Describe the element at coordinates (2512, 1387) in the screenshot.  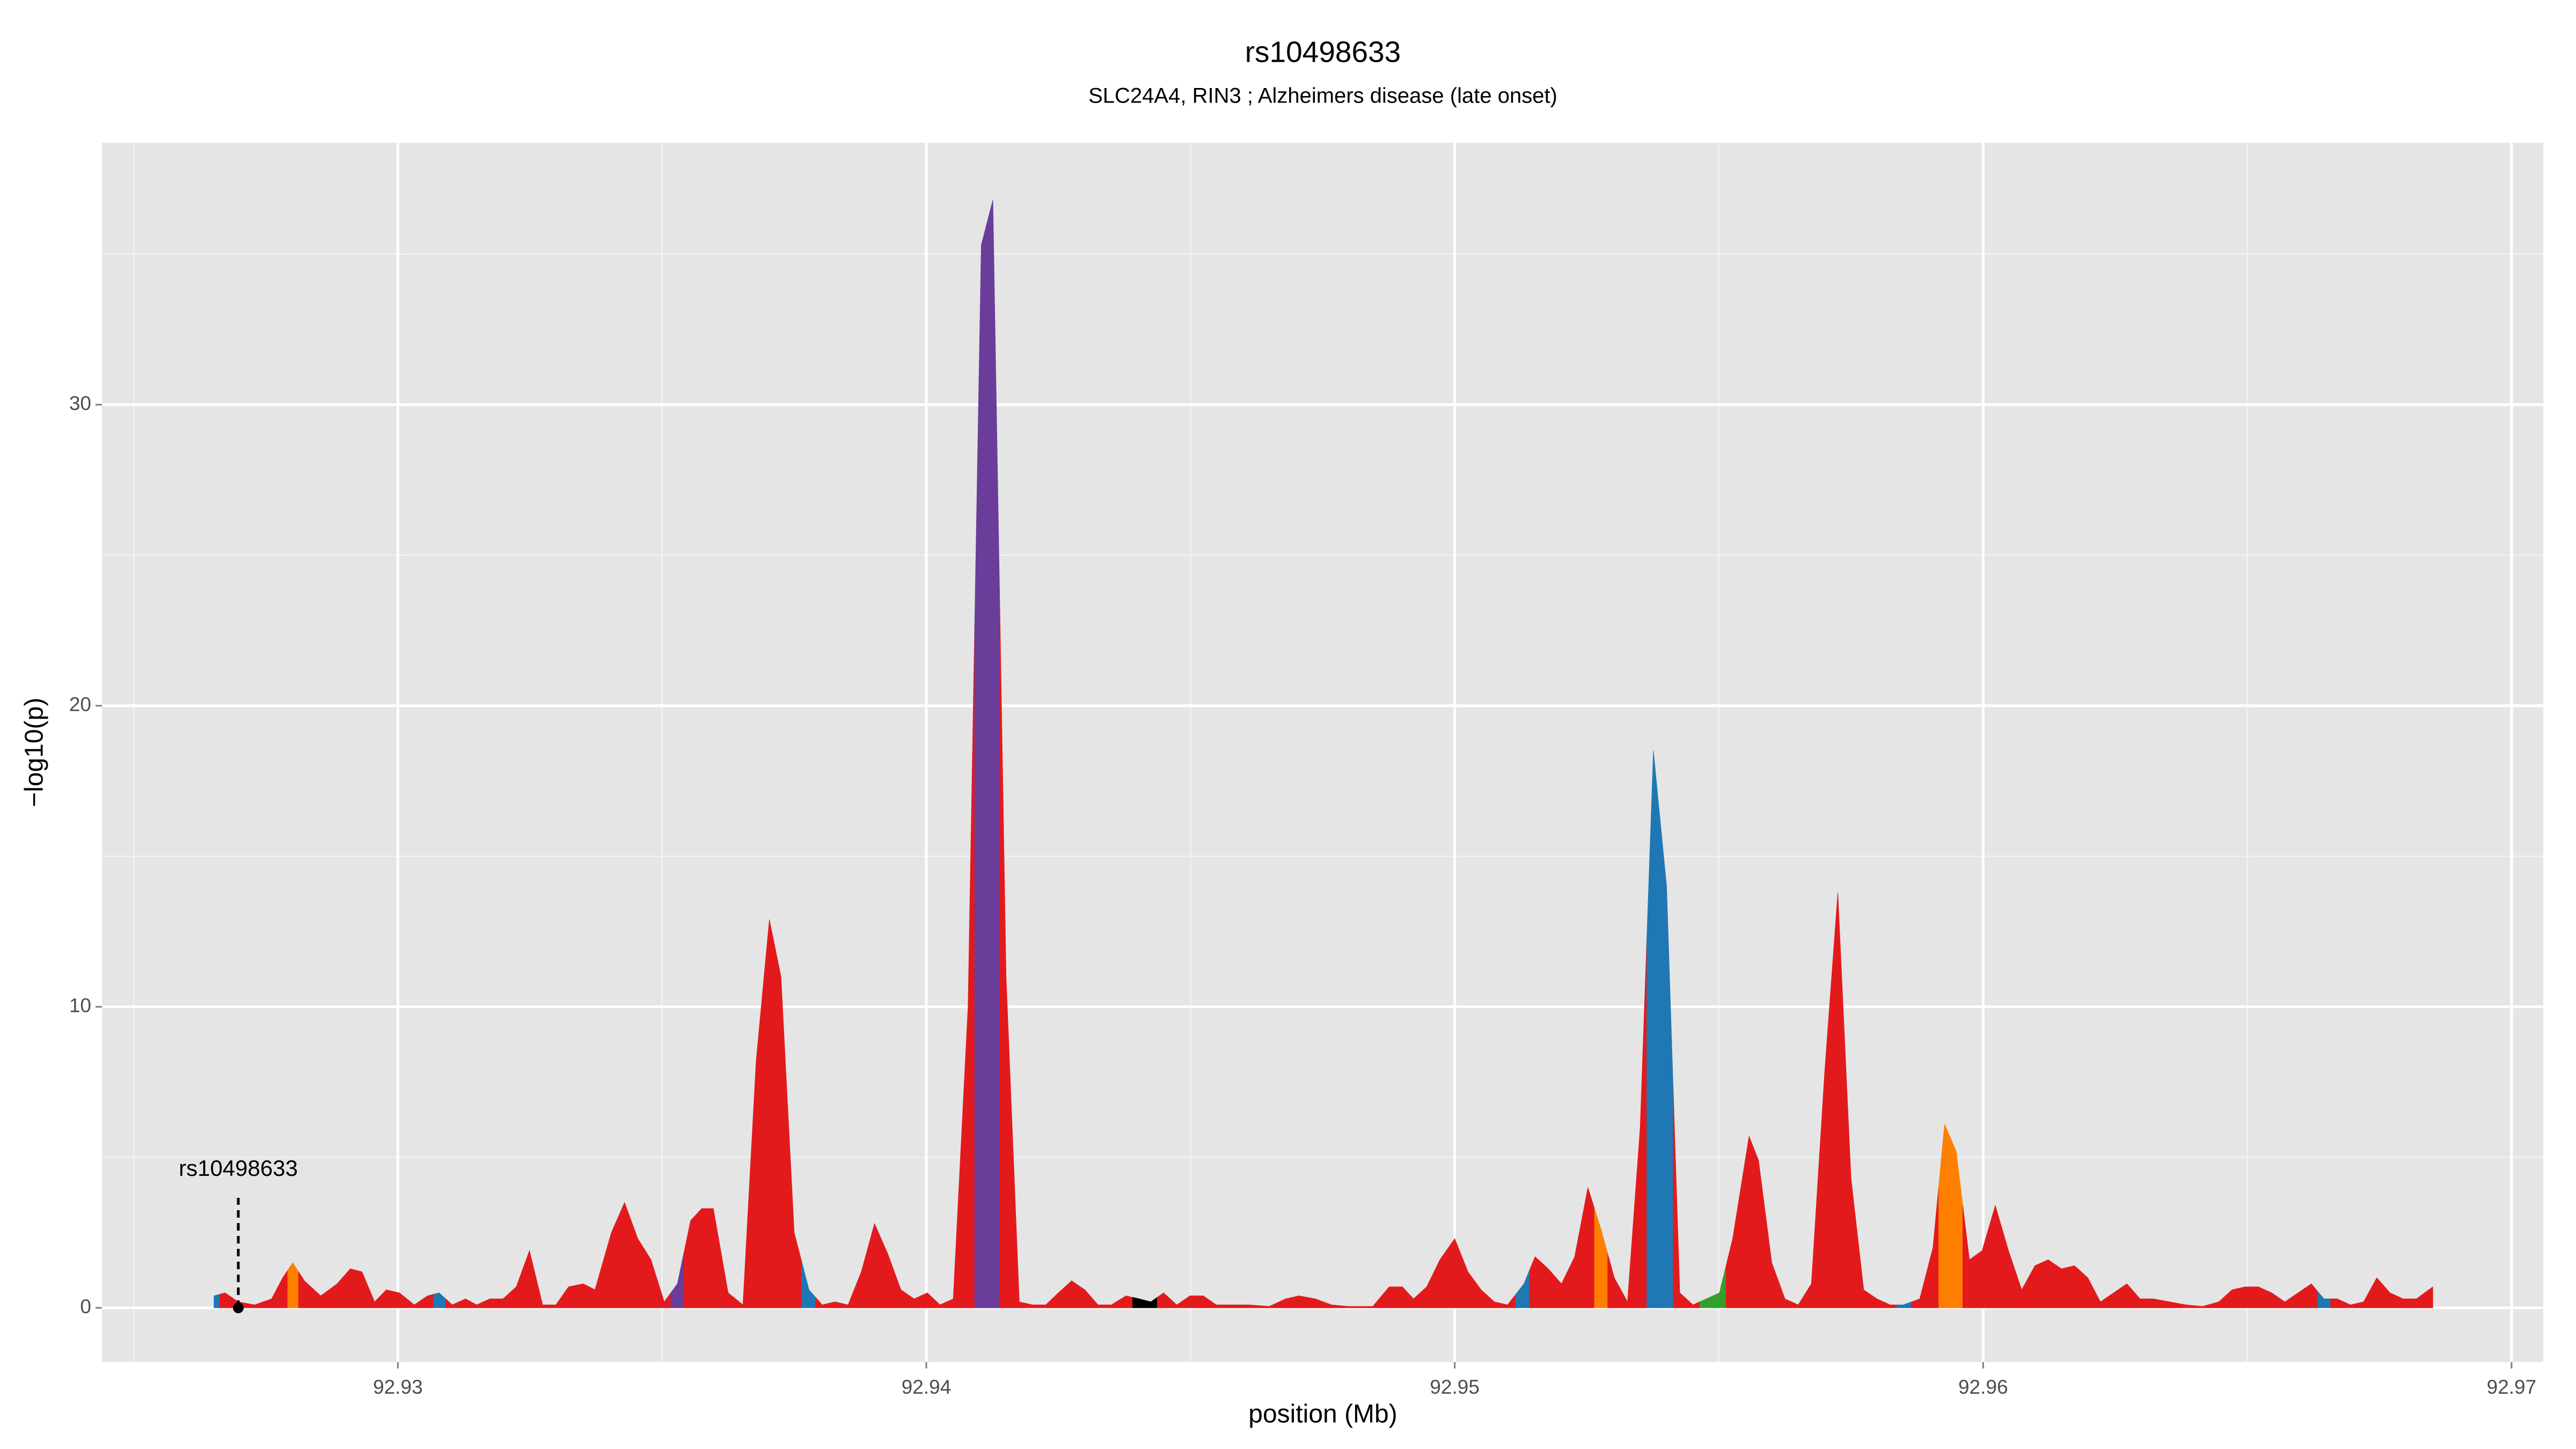
I see `x-tick-label: 92.97` at that location.